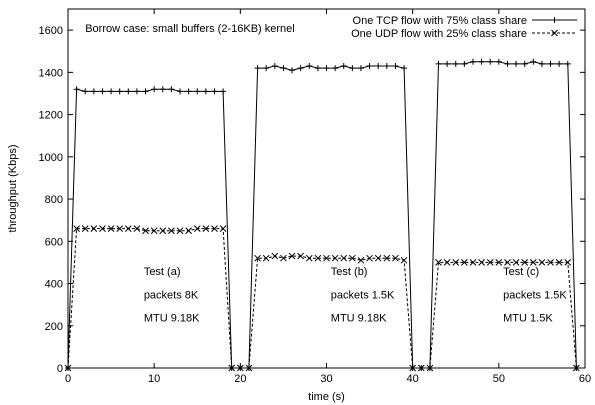  What do you see at coordinates (51, 73) in the screenshot?
I see `y-tick-label: 1400` at bounding box center [51, 73].